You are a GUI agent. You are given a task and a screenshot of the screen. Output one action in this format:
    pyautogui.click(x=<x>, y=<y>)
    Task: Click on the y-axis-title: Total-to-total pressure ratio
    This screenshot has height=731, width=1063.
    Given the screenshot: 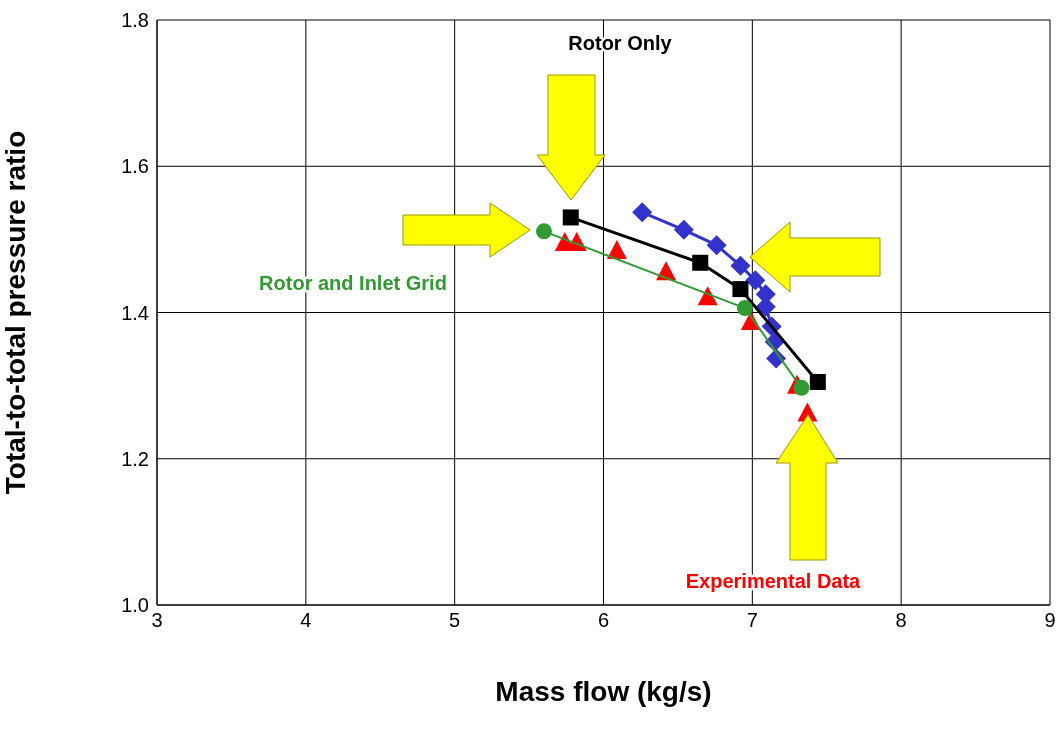 What is the action you would take?
    pyautogui.click(x=15, y=312)
    